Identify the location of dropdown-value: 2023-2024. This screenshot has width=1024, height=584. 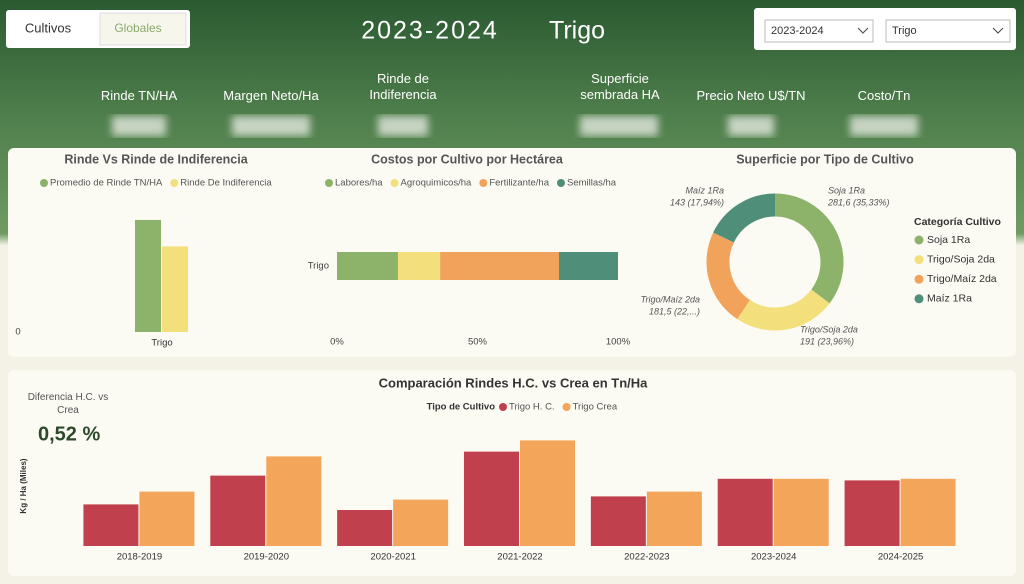
(797, 31).